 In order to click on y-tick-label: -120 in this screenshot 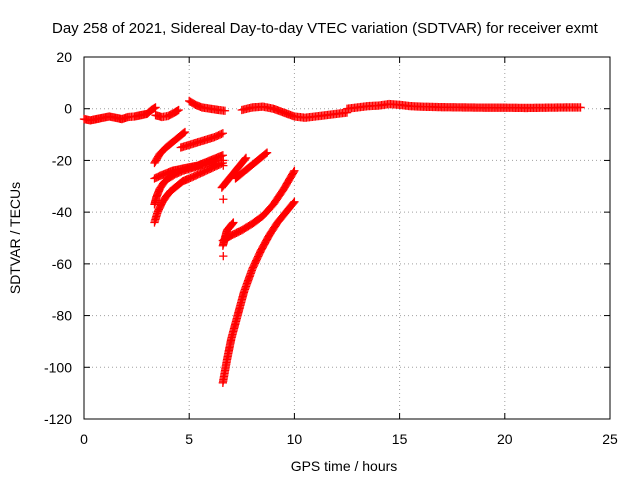, I will do `click(58, 419)`.